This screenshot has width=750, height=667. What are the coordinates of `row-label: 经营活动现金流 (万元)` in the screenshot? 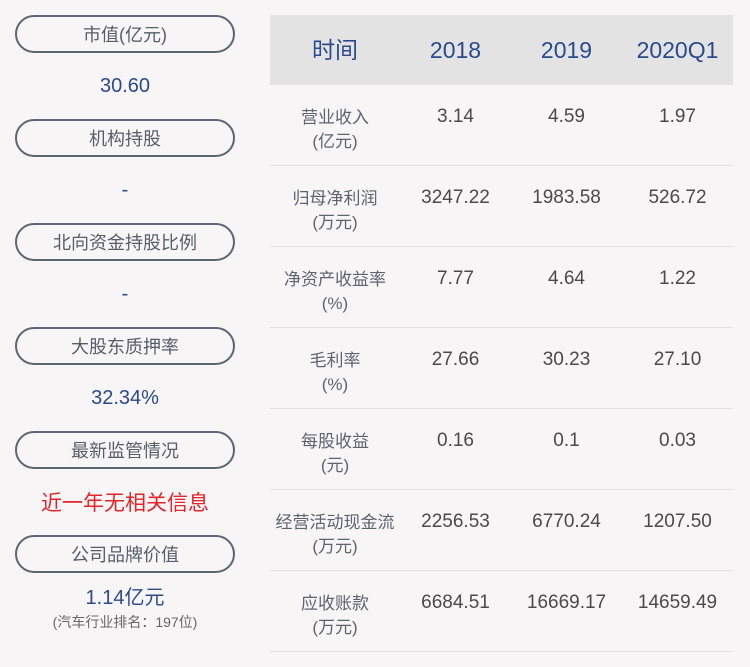 It's located at (335, 534).